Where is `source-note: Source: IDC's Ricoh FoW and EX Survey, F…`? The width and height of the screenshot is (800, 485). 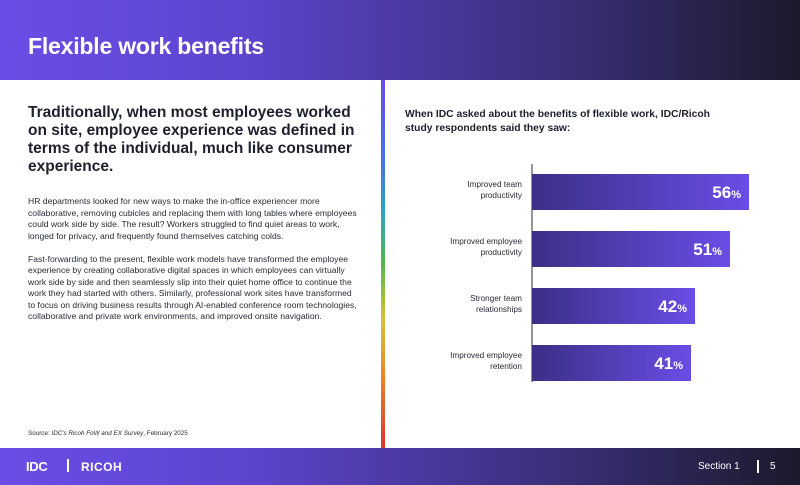 source-note: Source: IDC's Ricoh FoW and EX Survey, F… is located at coordinates (108, 433).